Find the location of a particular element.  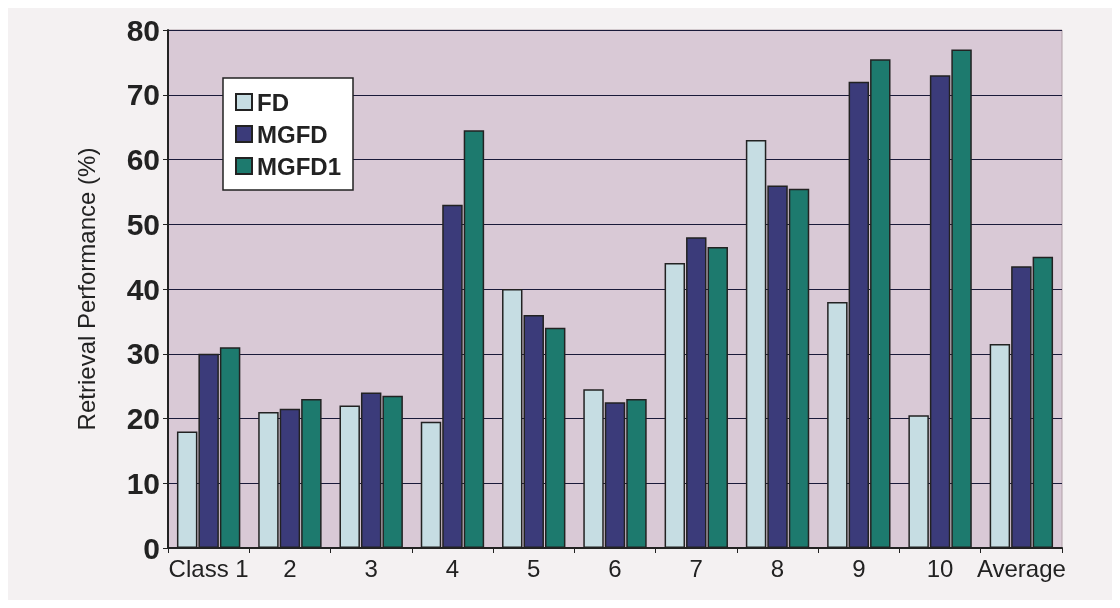

x-tick-label: 9 is located at coordinates (859, 568).